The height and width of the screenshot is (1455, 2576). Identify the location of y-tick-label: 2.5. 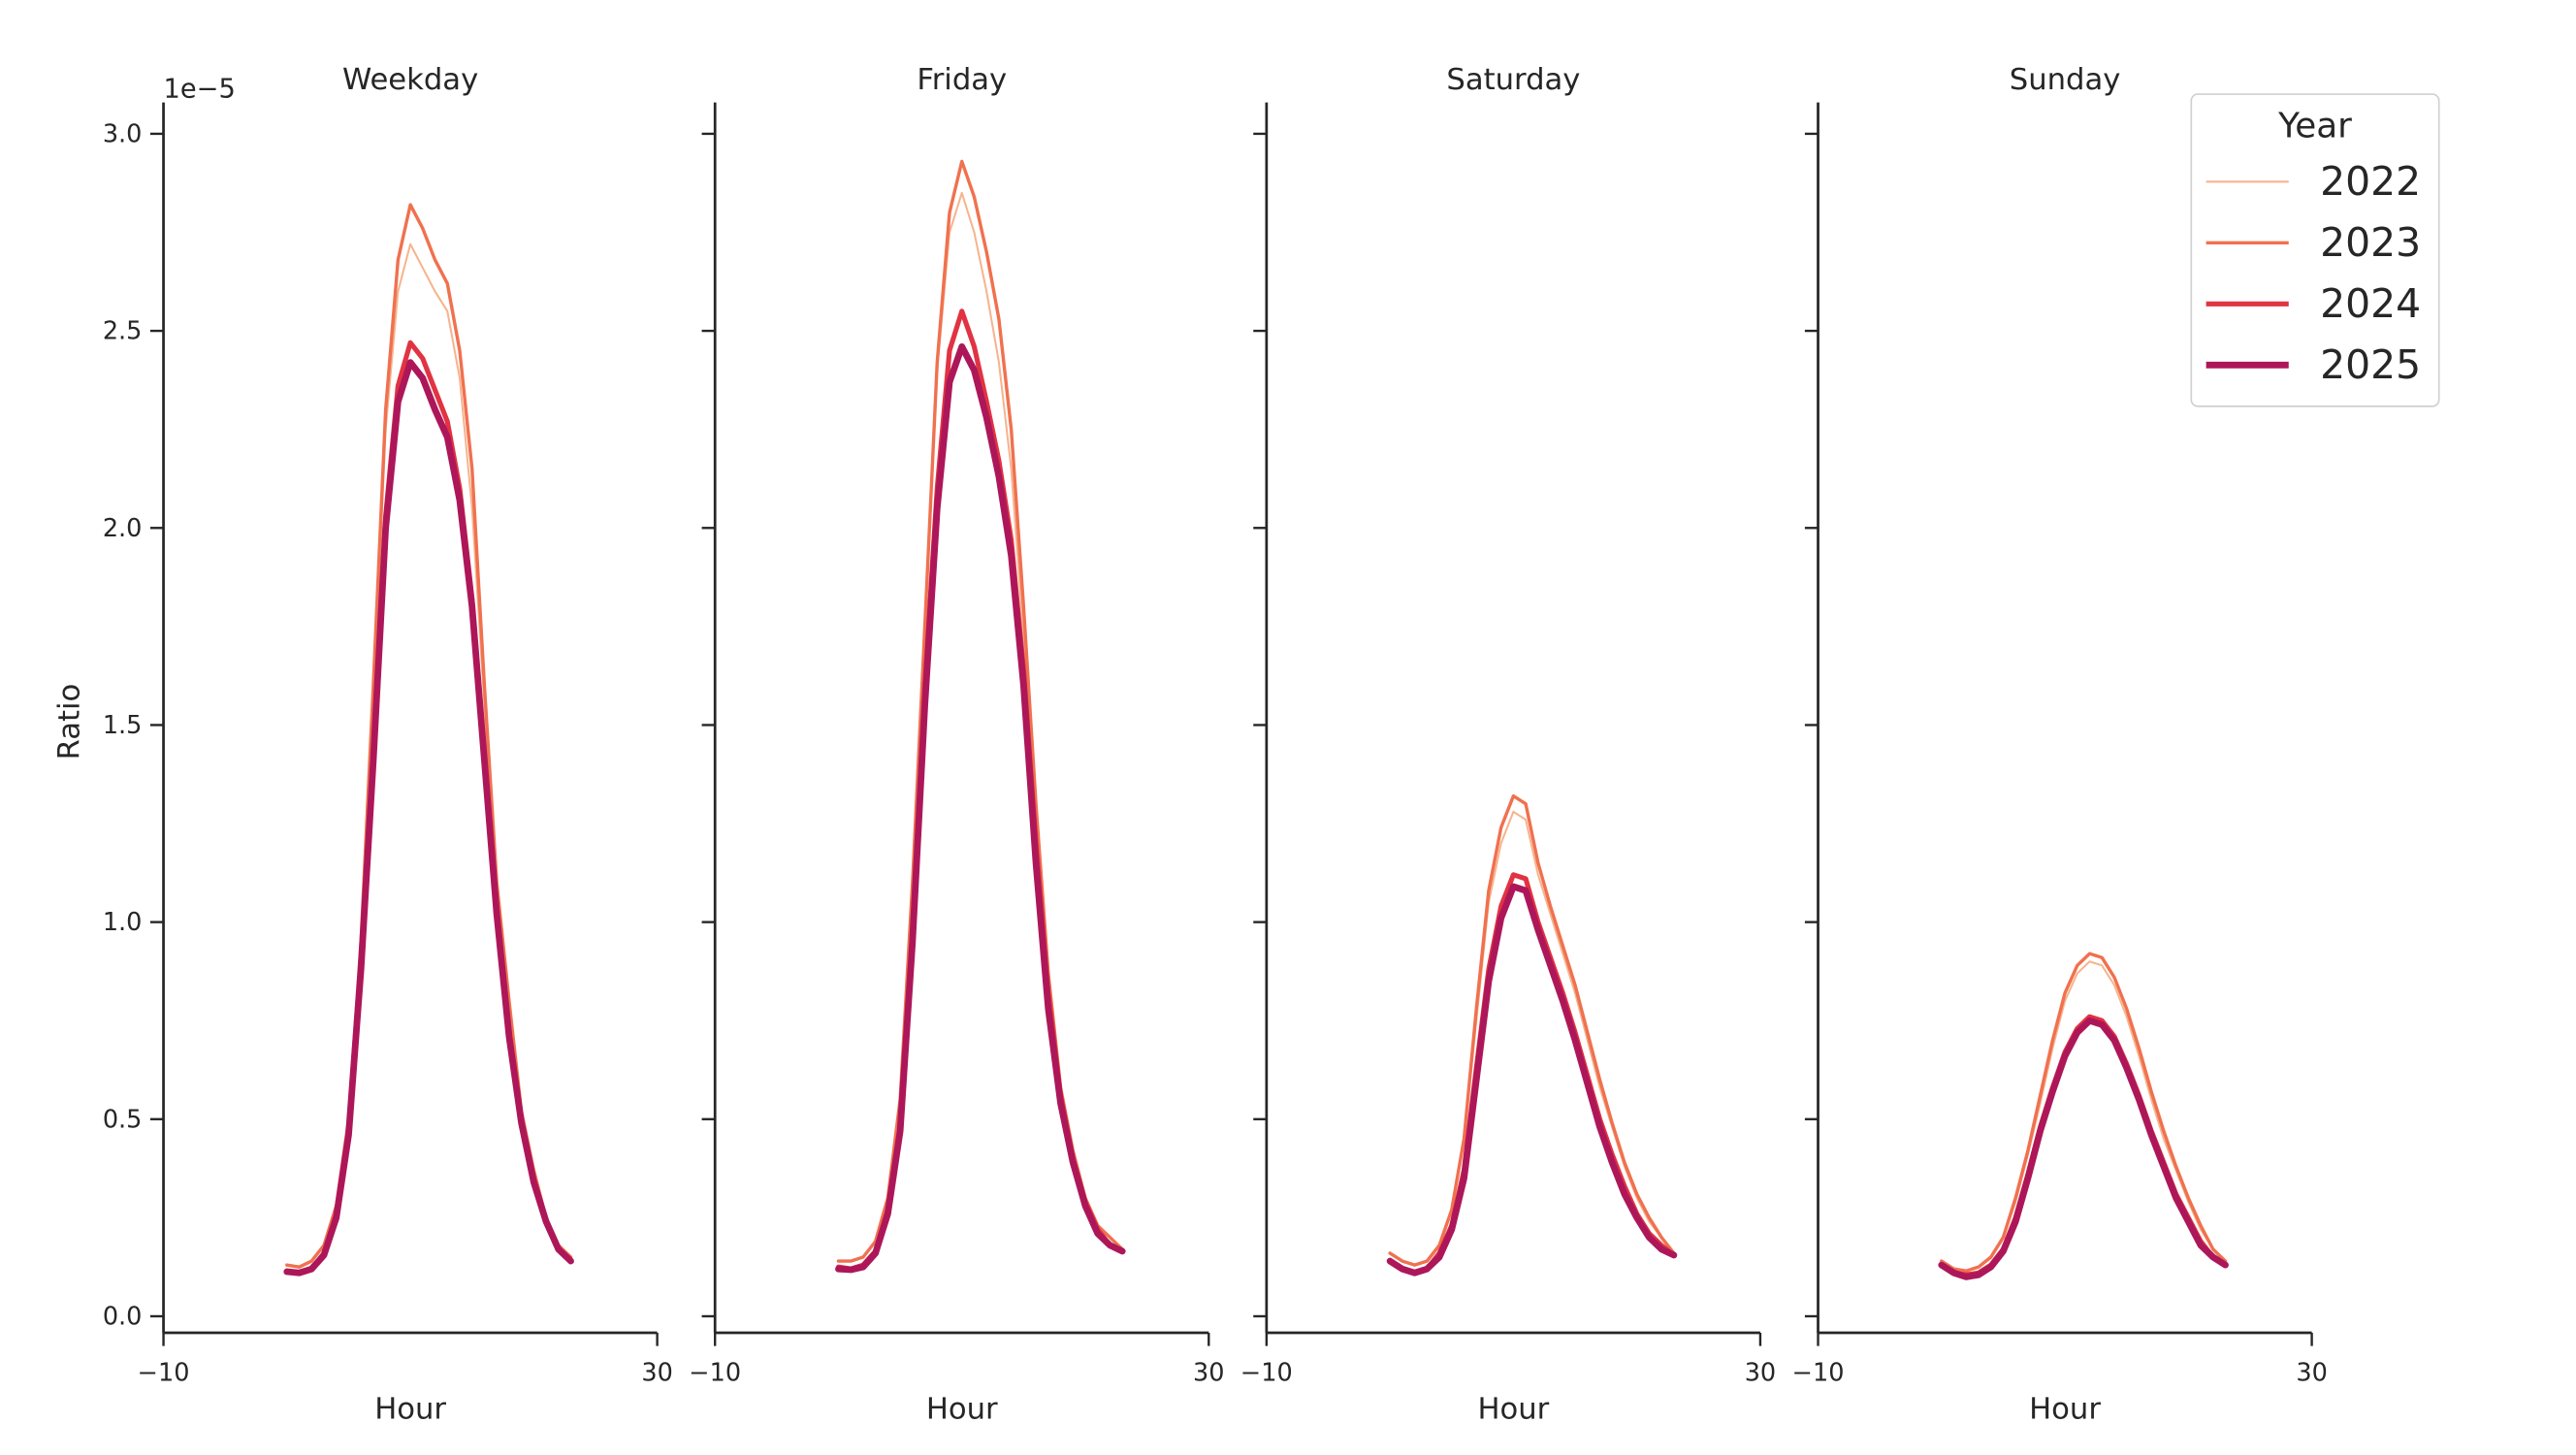
(123, 331).